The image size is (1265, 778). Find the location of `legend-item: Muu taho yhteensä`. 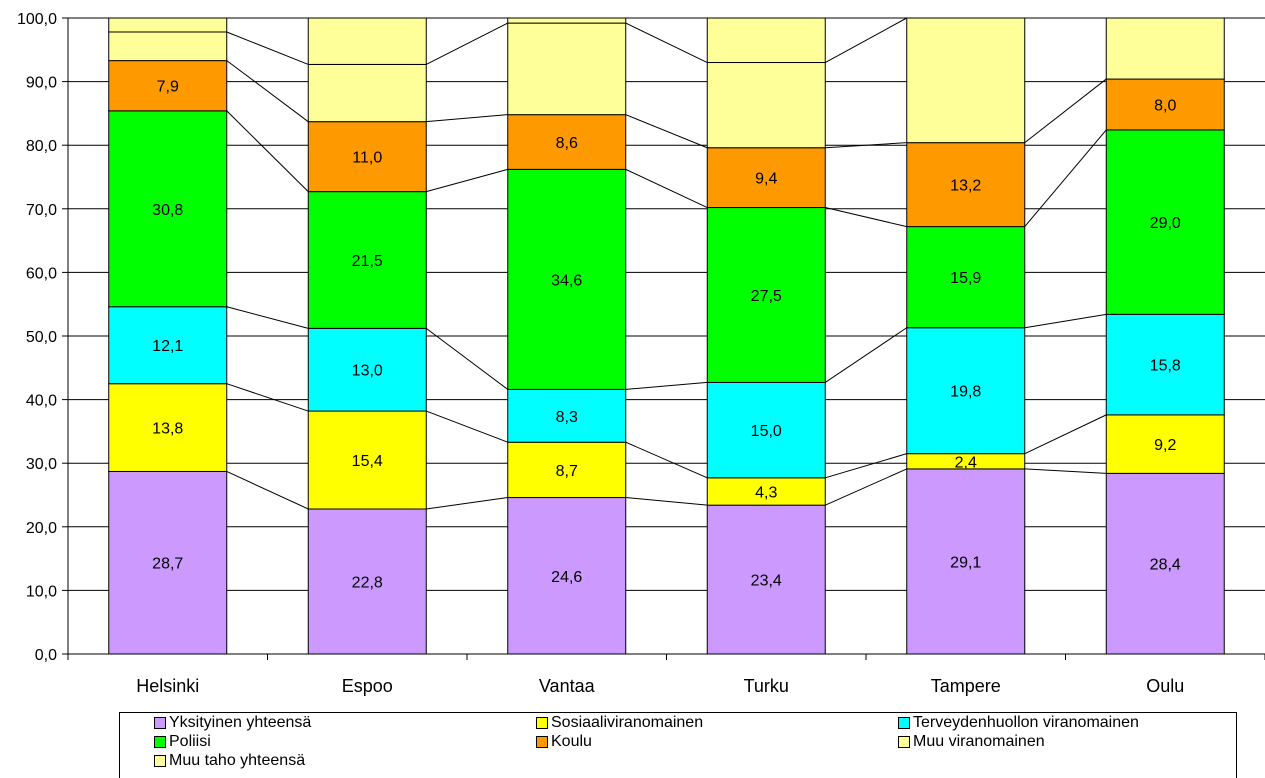

legend-item: Muu taho yhteensä is located at coordinates (229, 761).